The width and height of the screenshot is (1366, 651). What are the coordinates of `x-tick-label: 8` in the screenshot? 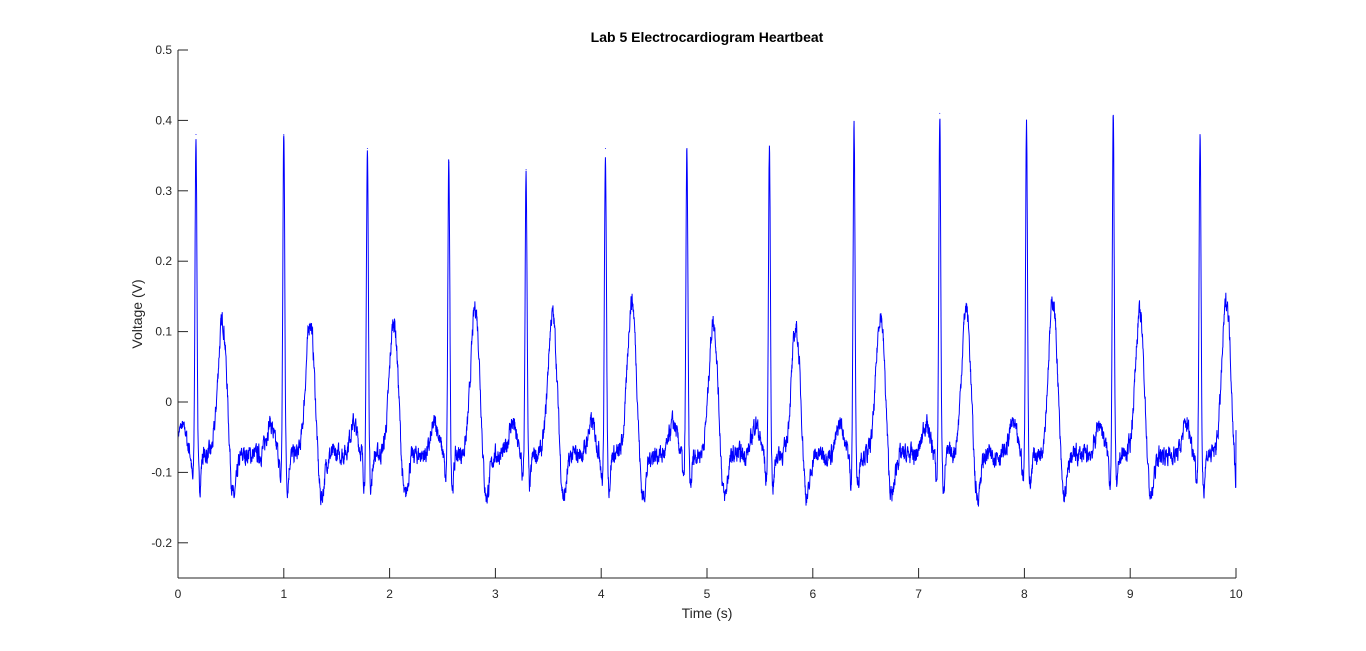 It's located at (1024, 594).